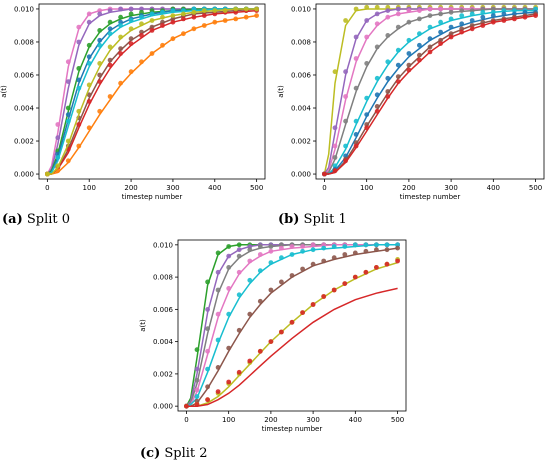  What do you see at coordinates (4, 91) in the screenshot?
I see `y-axis-label: a(t)` at bounding box center [4, 91].